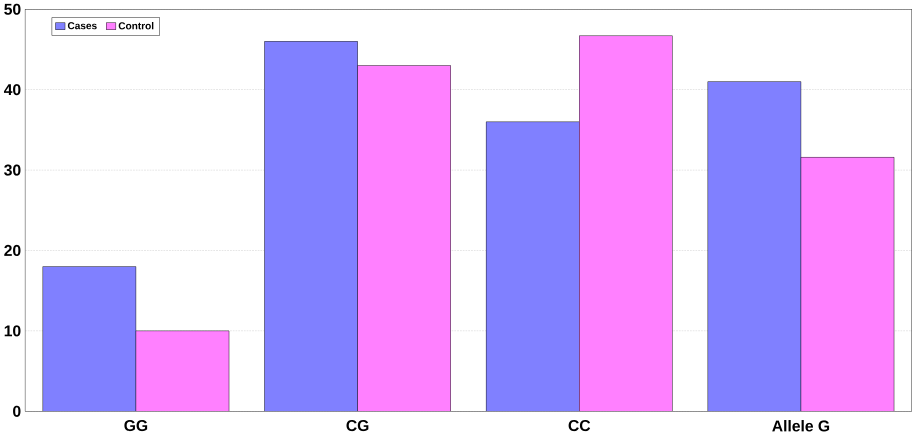 This screenshot has height=435, width=912. Describe the element at coordinates (12, 330) in the screenshot. I see `y-tick-label: 10` at that location.